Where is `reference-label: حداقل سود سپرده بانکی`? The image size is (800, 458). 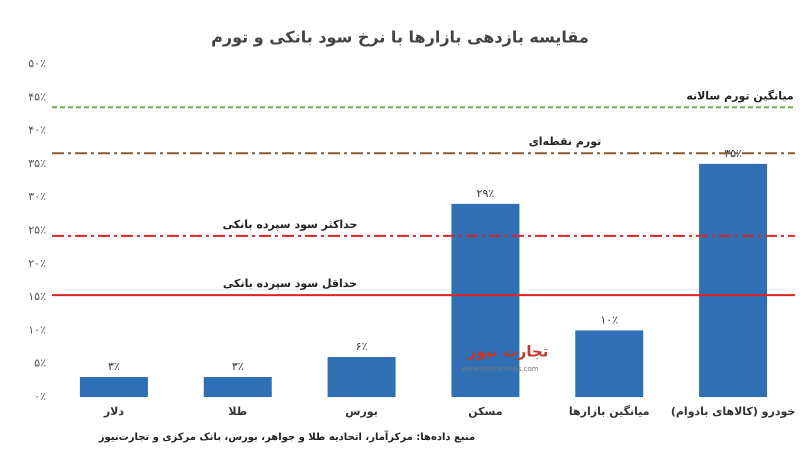 reference-label: حداقل سود سپرده بانکی is located at coordinates (290, 283).